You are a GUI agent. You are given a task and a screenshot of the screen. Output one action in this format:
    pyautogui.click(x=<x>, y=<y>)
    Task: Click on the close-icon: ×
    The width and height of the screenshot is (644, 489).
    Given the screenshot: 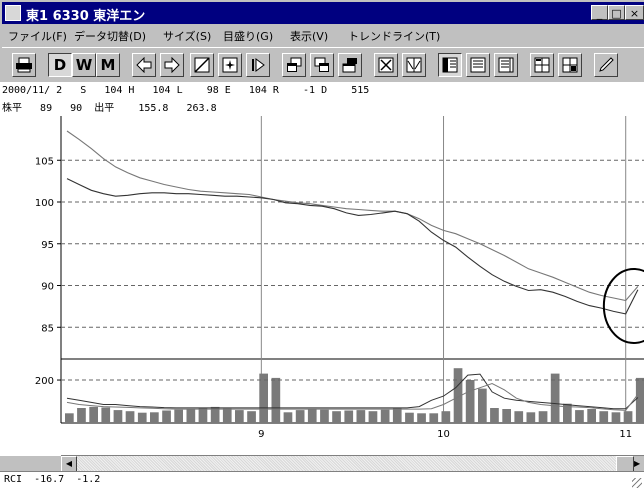 What is the action you would take?
    pyautogui.click(x=634, y=13)
    